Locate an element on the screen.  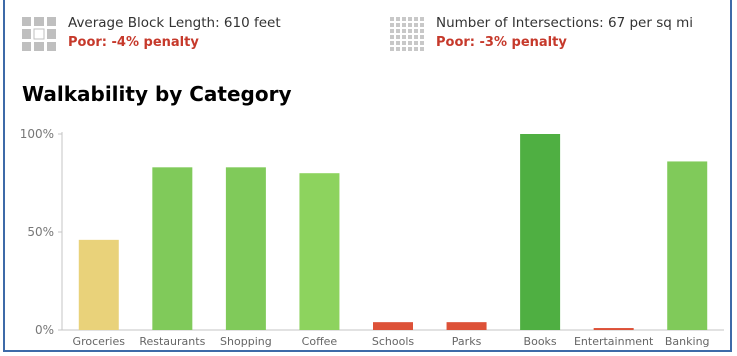
x-tick-label: Groceries is located at coordinates (99, 341).